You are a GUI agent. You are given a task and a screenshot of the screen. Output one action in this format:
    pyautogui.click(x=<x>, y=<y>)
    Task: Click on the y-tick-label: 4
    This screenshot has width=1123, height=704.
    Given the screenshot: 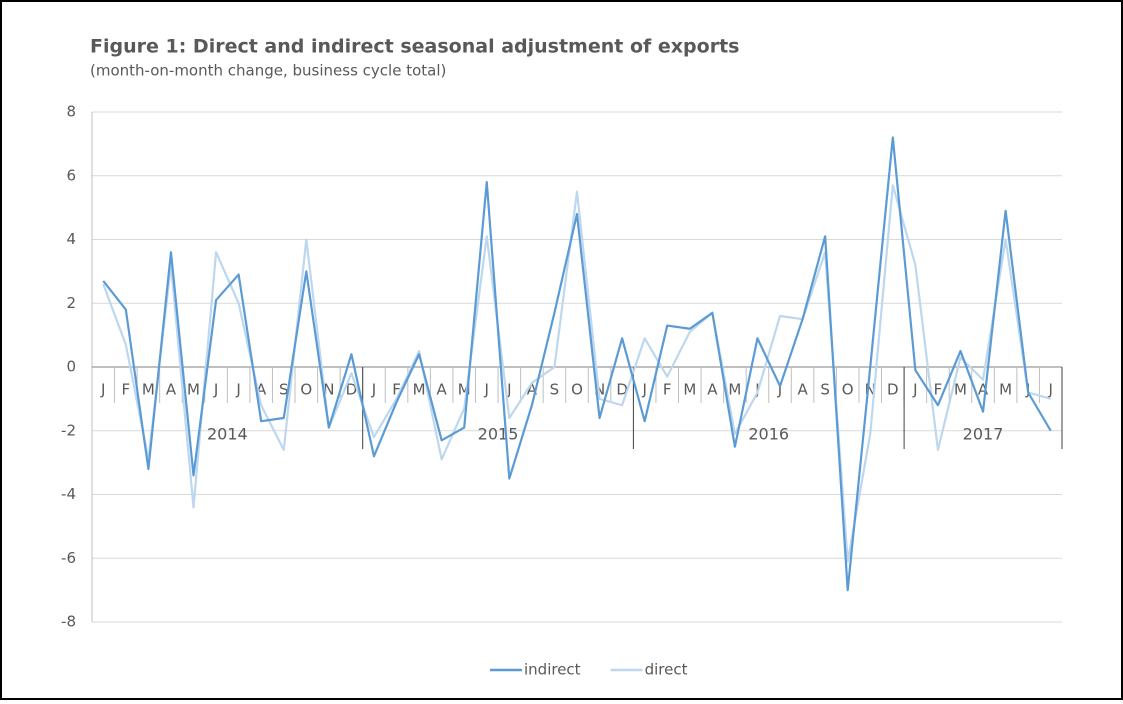 What is the action you would take?
    pyautogui.click(x=71, y=239)
    